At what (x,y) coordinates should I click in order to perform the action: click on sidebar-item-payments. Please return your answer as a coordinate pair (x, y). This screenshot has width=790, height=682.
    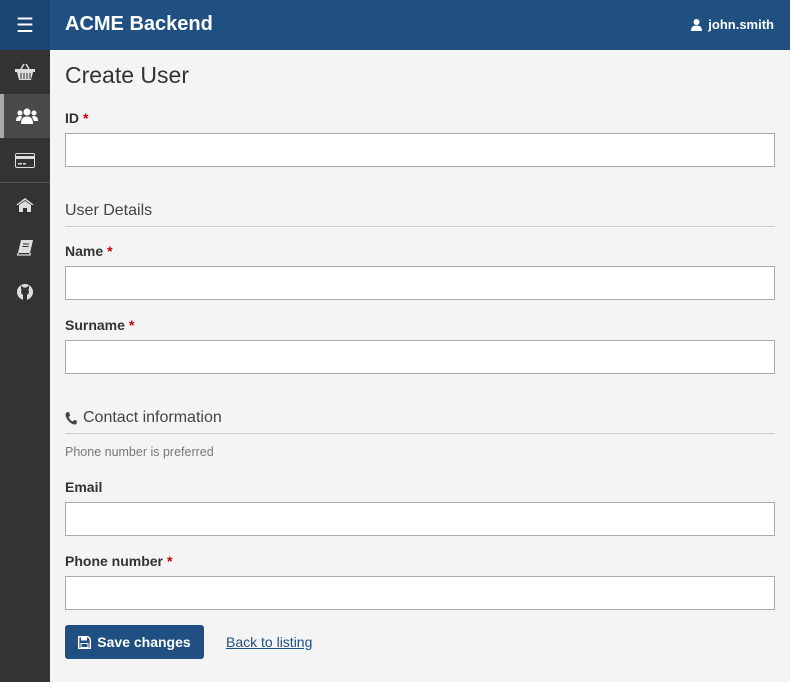
    Looking at the image, I should click on (25, 160).